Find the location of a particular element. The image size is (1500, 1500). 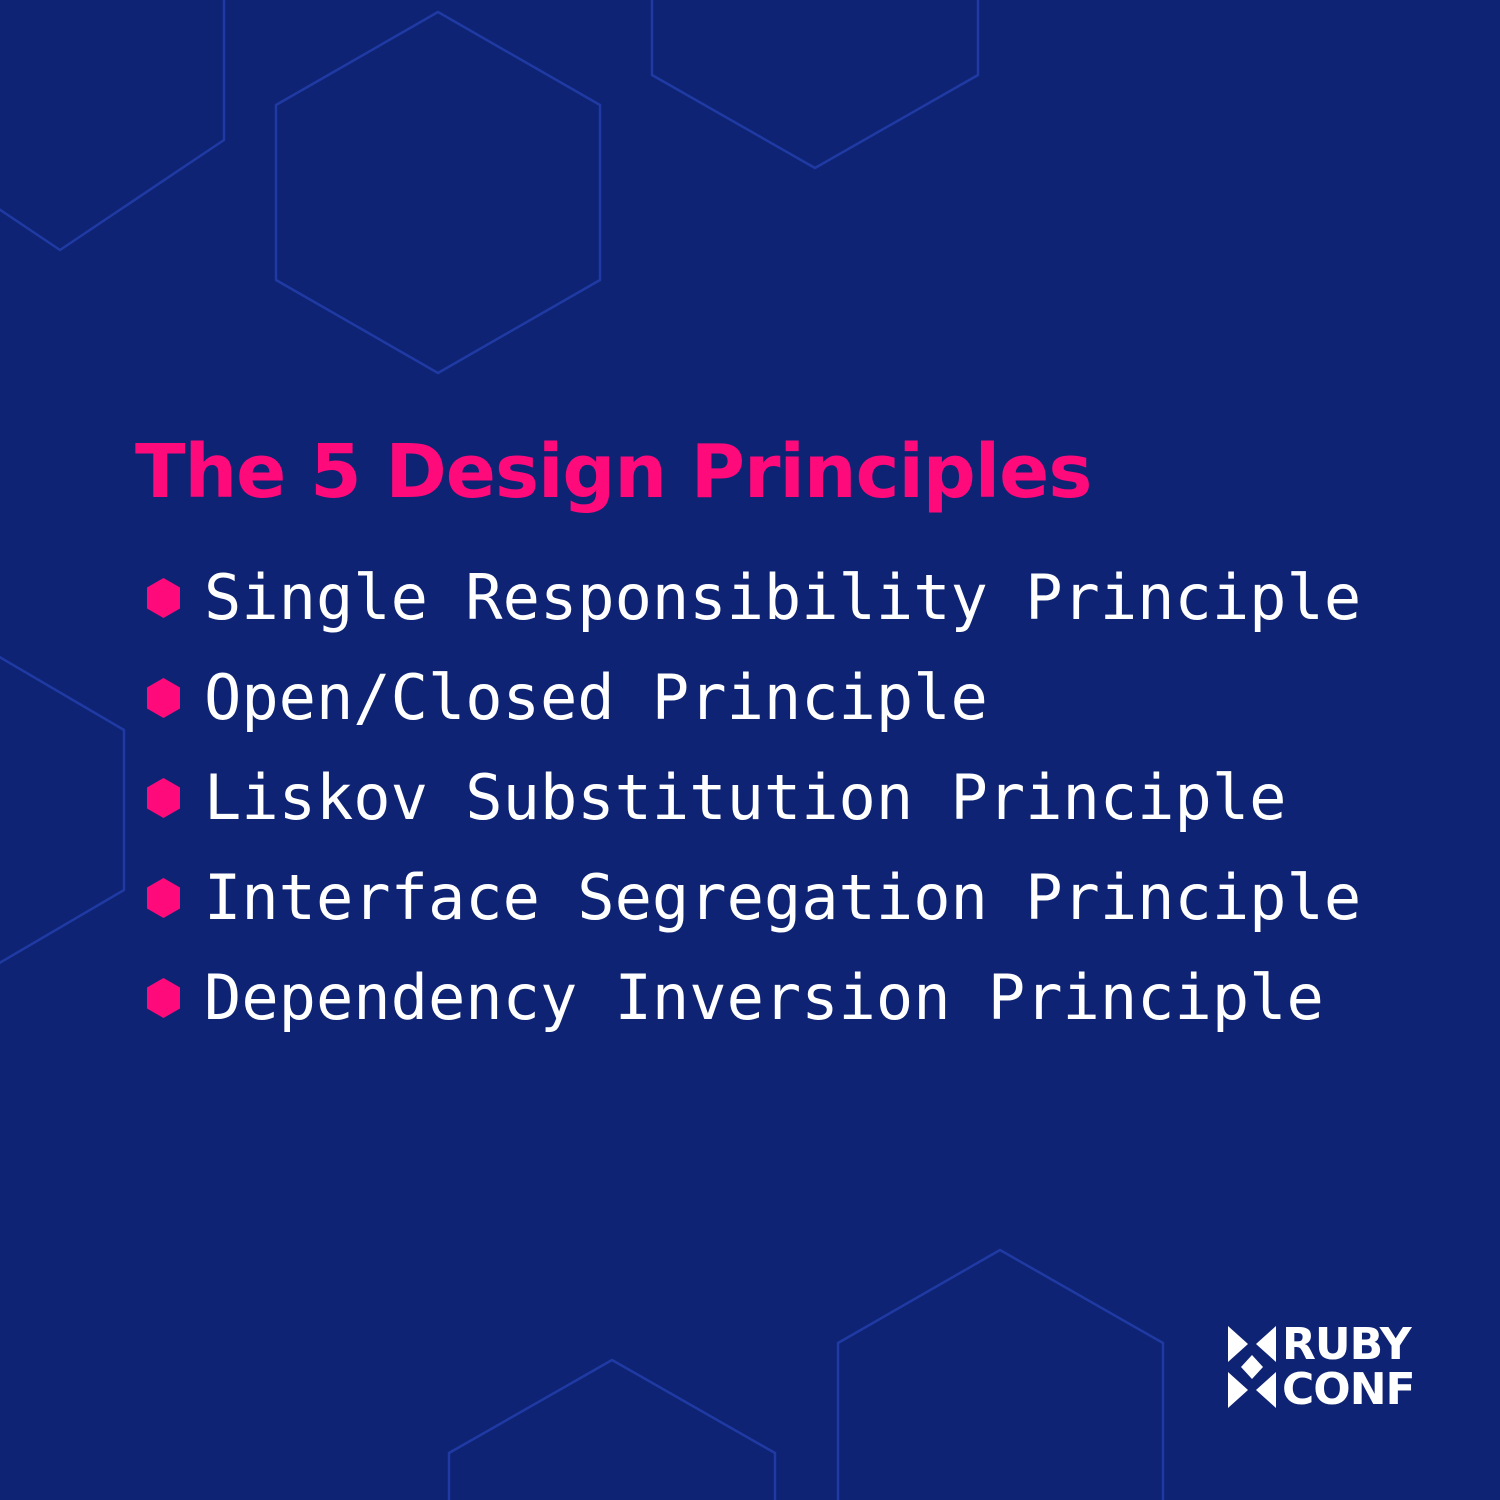

principle-label: Open/Closed Principle is located at coordinates (596, 697).